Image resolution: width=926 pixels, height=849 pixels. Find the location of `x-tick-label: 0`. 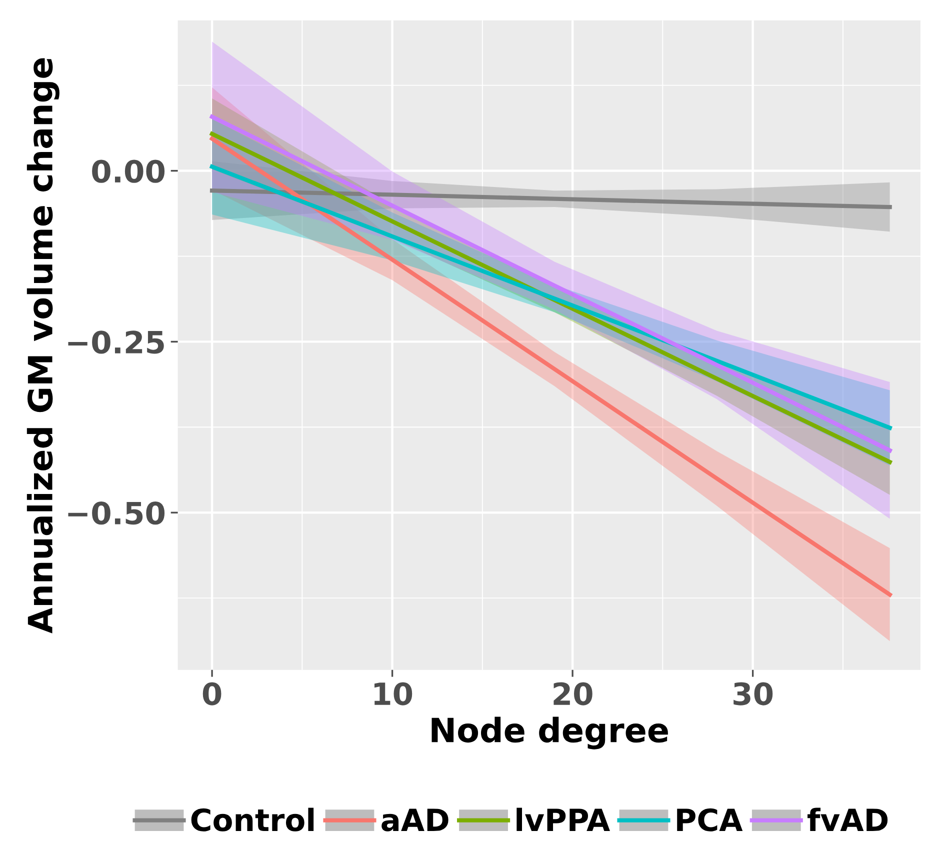

x-tick-label: 0 is located at coordinates (212, 694).